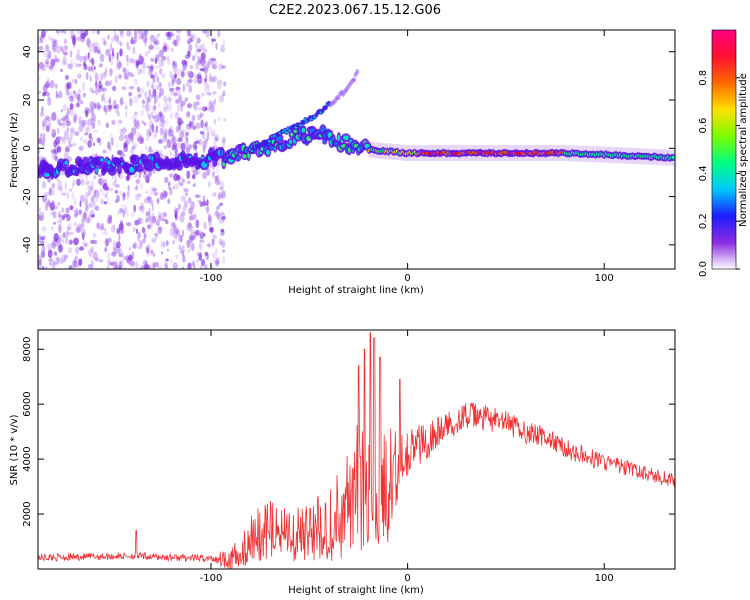 The height and width of the screenshot is (600, 750). Describe the element at coordinates (222, 152) in the screenshot. I see `ridge-core` at that location.